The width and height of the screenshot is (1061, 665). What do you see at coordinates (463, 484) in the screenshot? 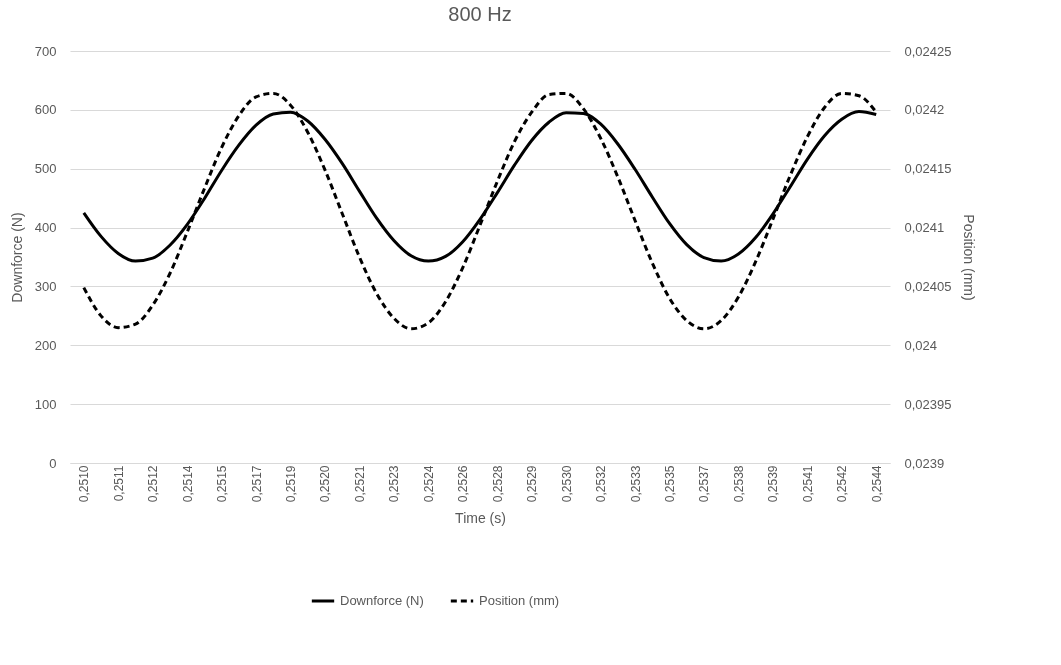
I see `x-tick-label: 0,2526` at bounding box center [463, 484].